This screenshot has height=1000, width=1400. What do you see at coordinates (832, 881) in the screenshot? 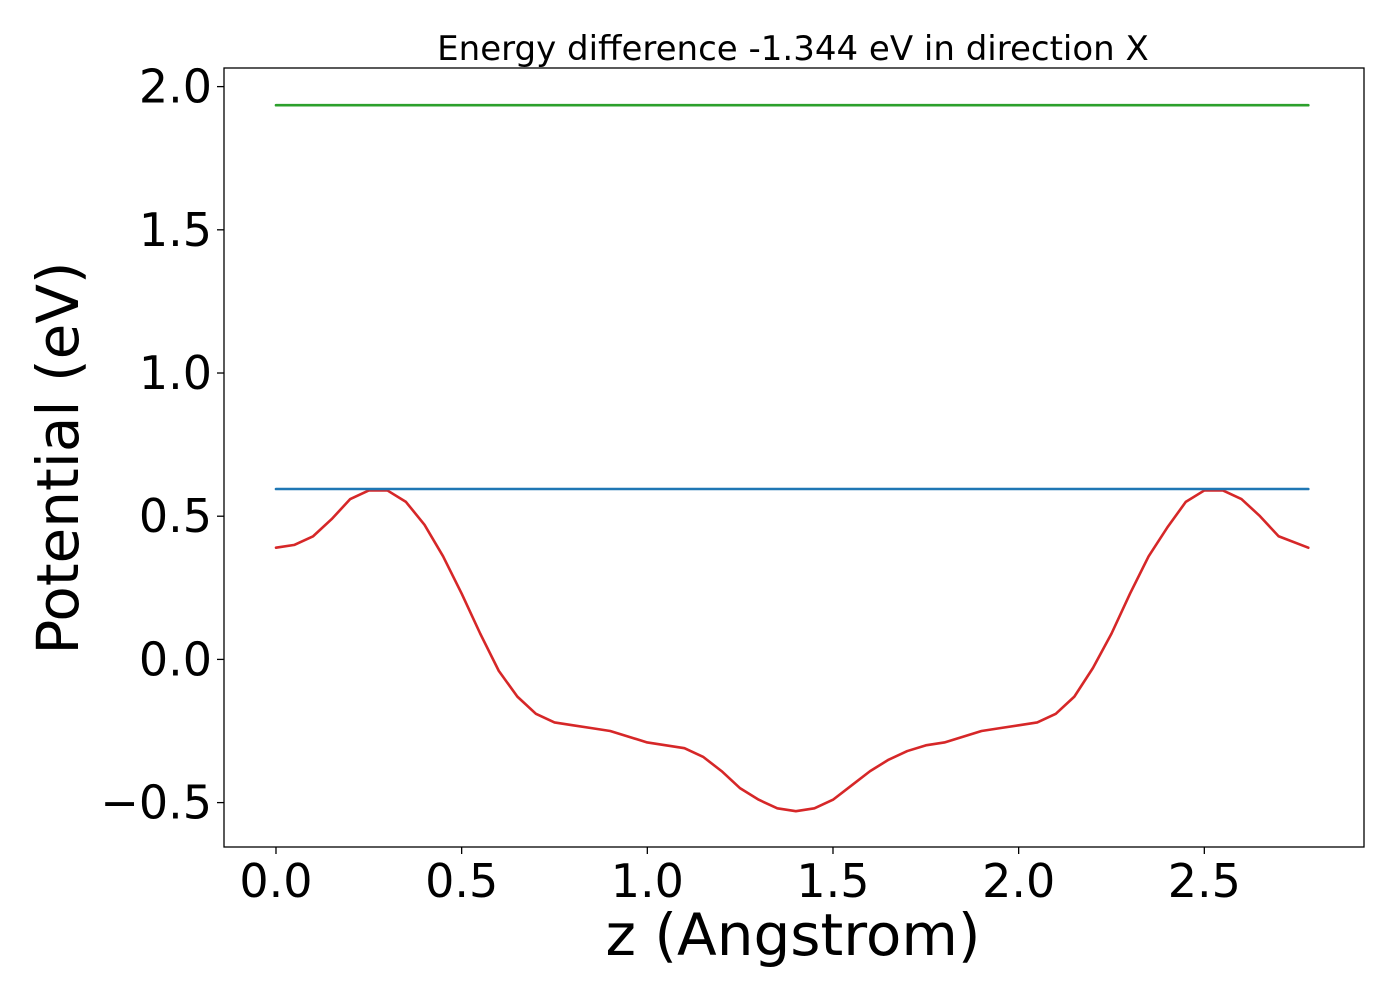
I see `x-tick-label: 1.5` at bounding box center [832, 881].